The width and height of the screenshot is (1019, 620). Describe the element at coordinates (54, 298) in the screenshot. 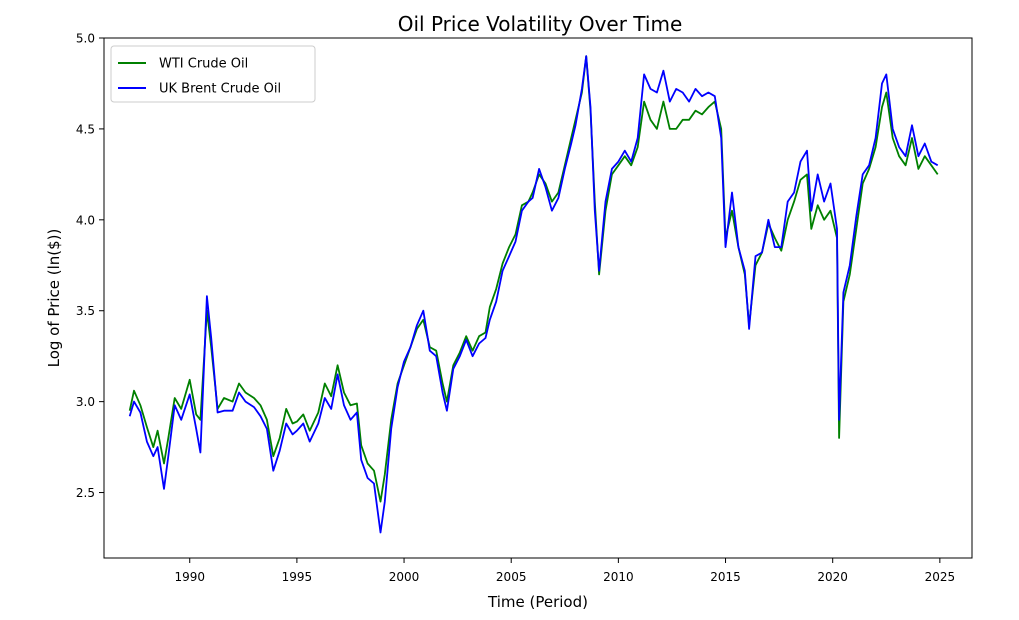

I see `y-axis-label: Log of Price (ln($))` at that location.